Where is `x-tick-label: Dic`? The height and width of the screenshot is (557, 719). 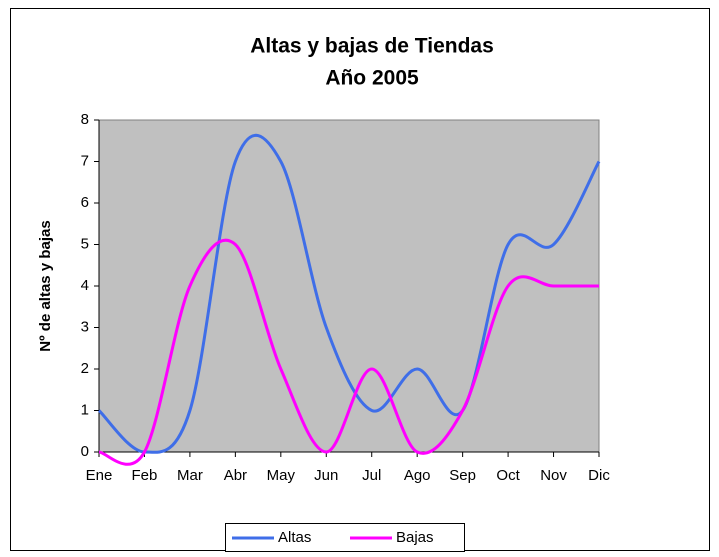
x-tick-label: Dic is located at coordinates (599, 475).